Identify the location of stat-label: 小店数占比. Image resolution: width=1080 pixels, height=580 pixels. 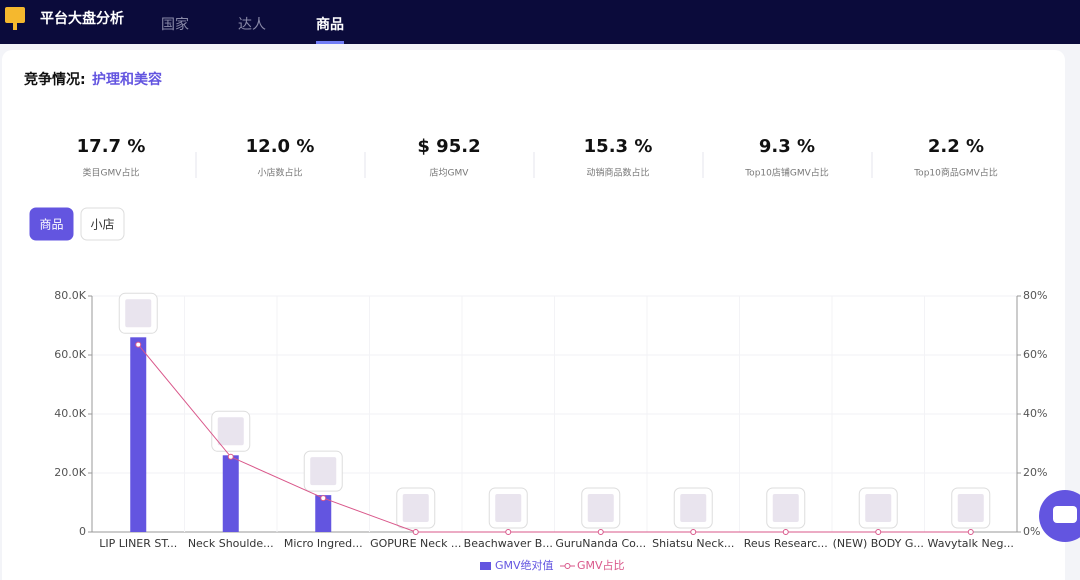
(279, 173).